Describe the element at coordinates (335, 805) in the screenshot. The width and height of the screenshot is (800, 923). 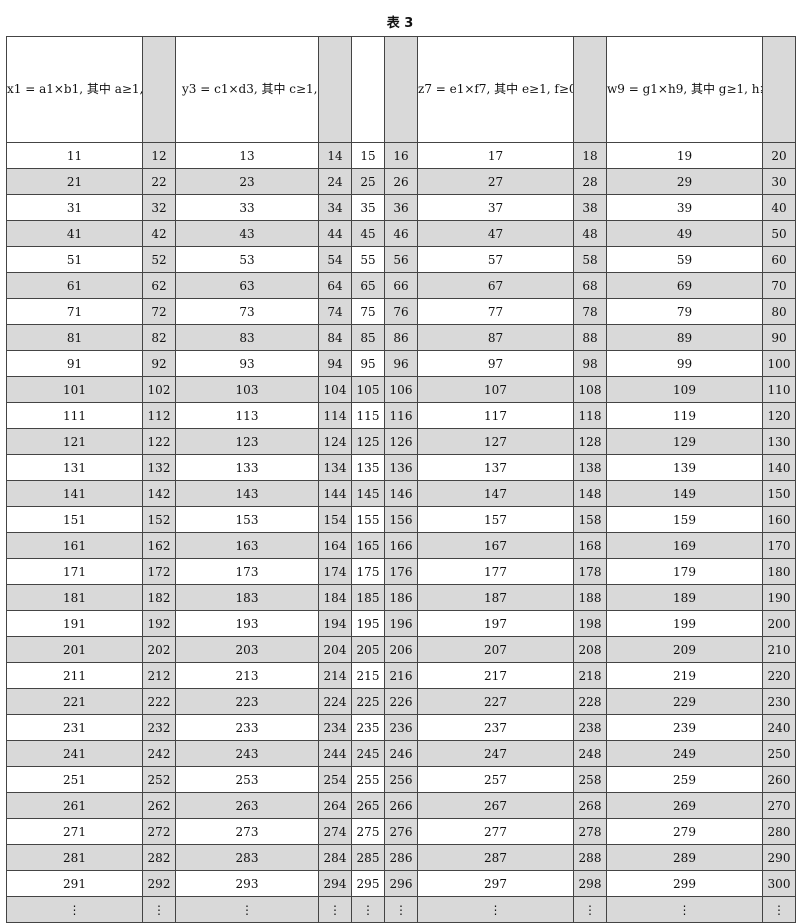
I see `table-cell: 264` at that location.